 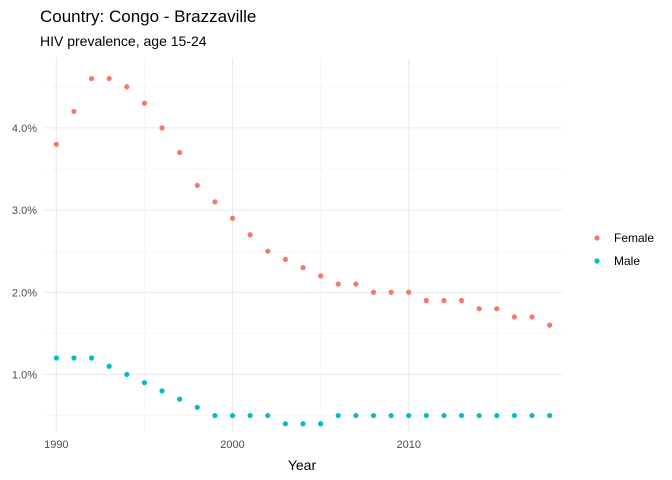 I want to click on legend-key-male, so click(x=597, y=261).